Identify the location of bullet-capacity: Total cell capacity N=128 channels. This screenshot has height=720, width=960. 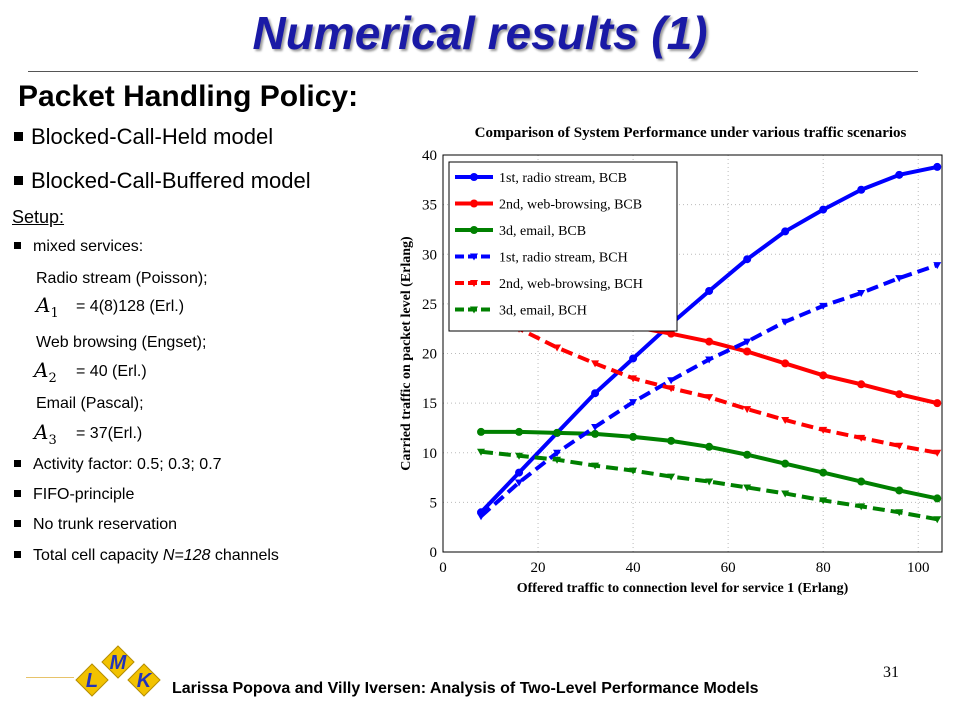
(145, 556).